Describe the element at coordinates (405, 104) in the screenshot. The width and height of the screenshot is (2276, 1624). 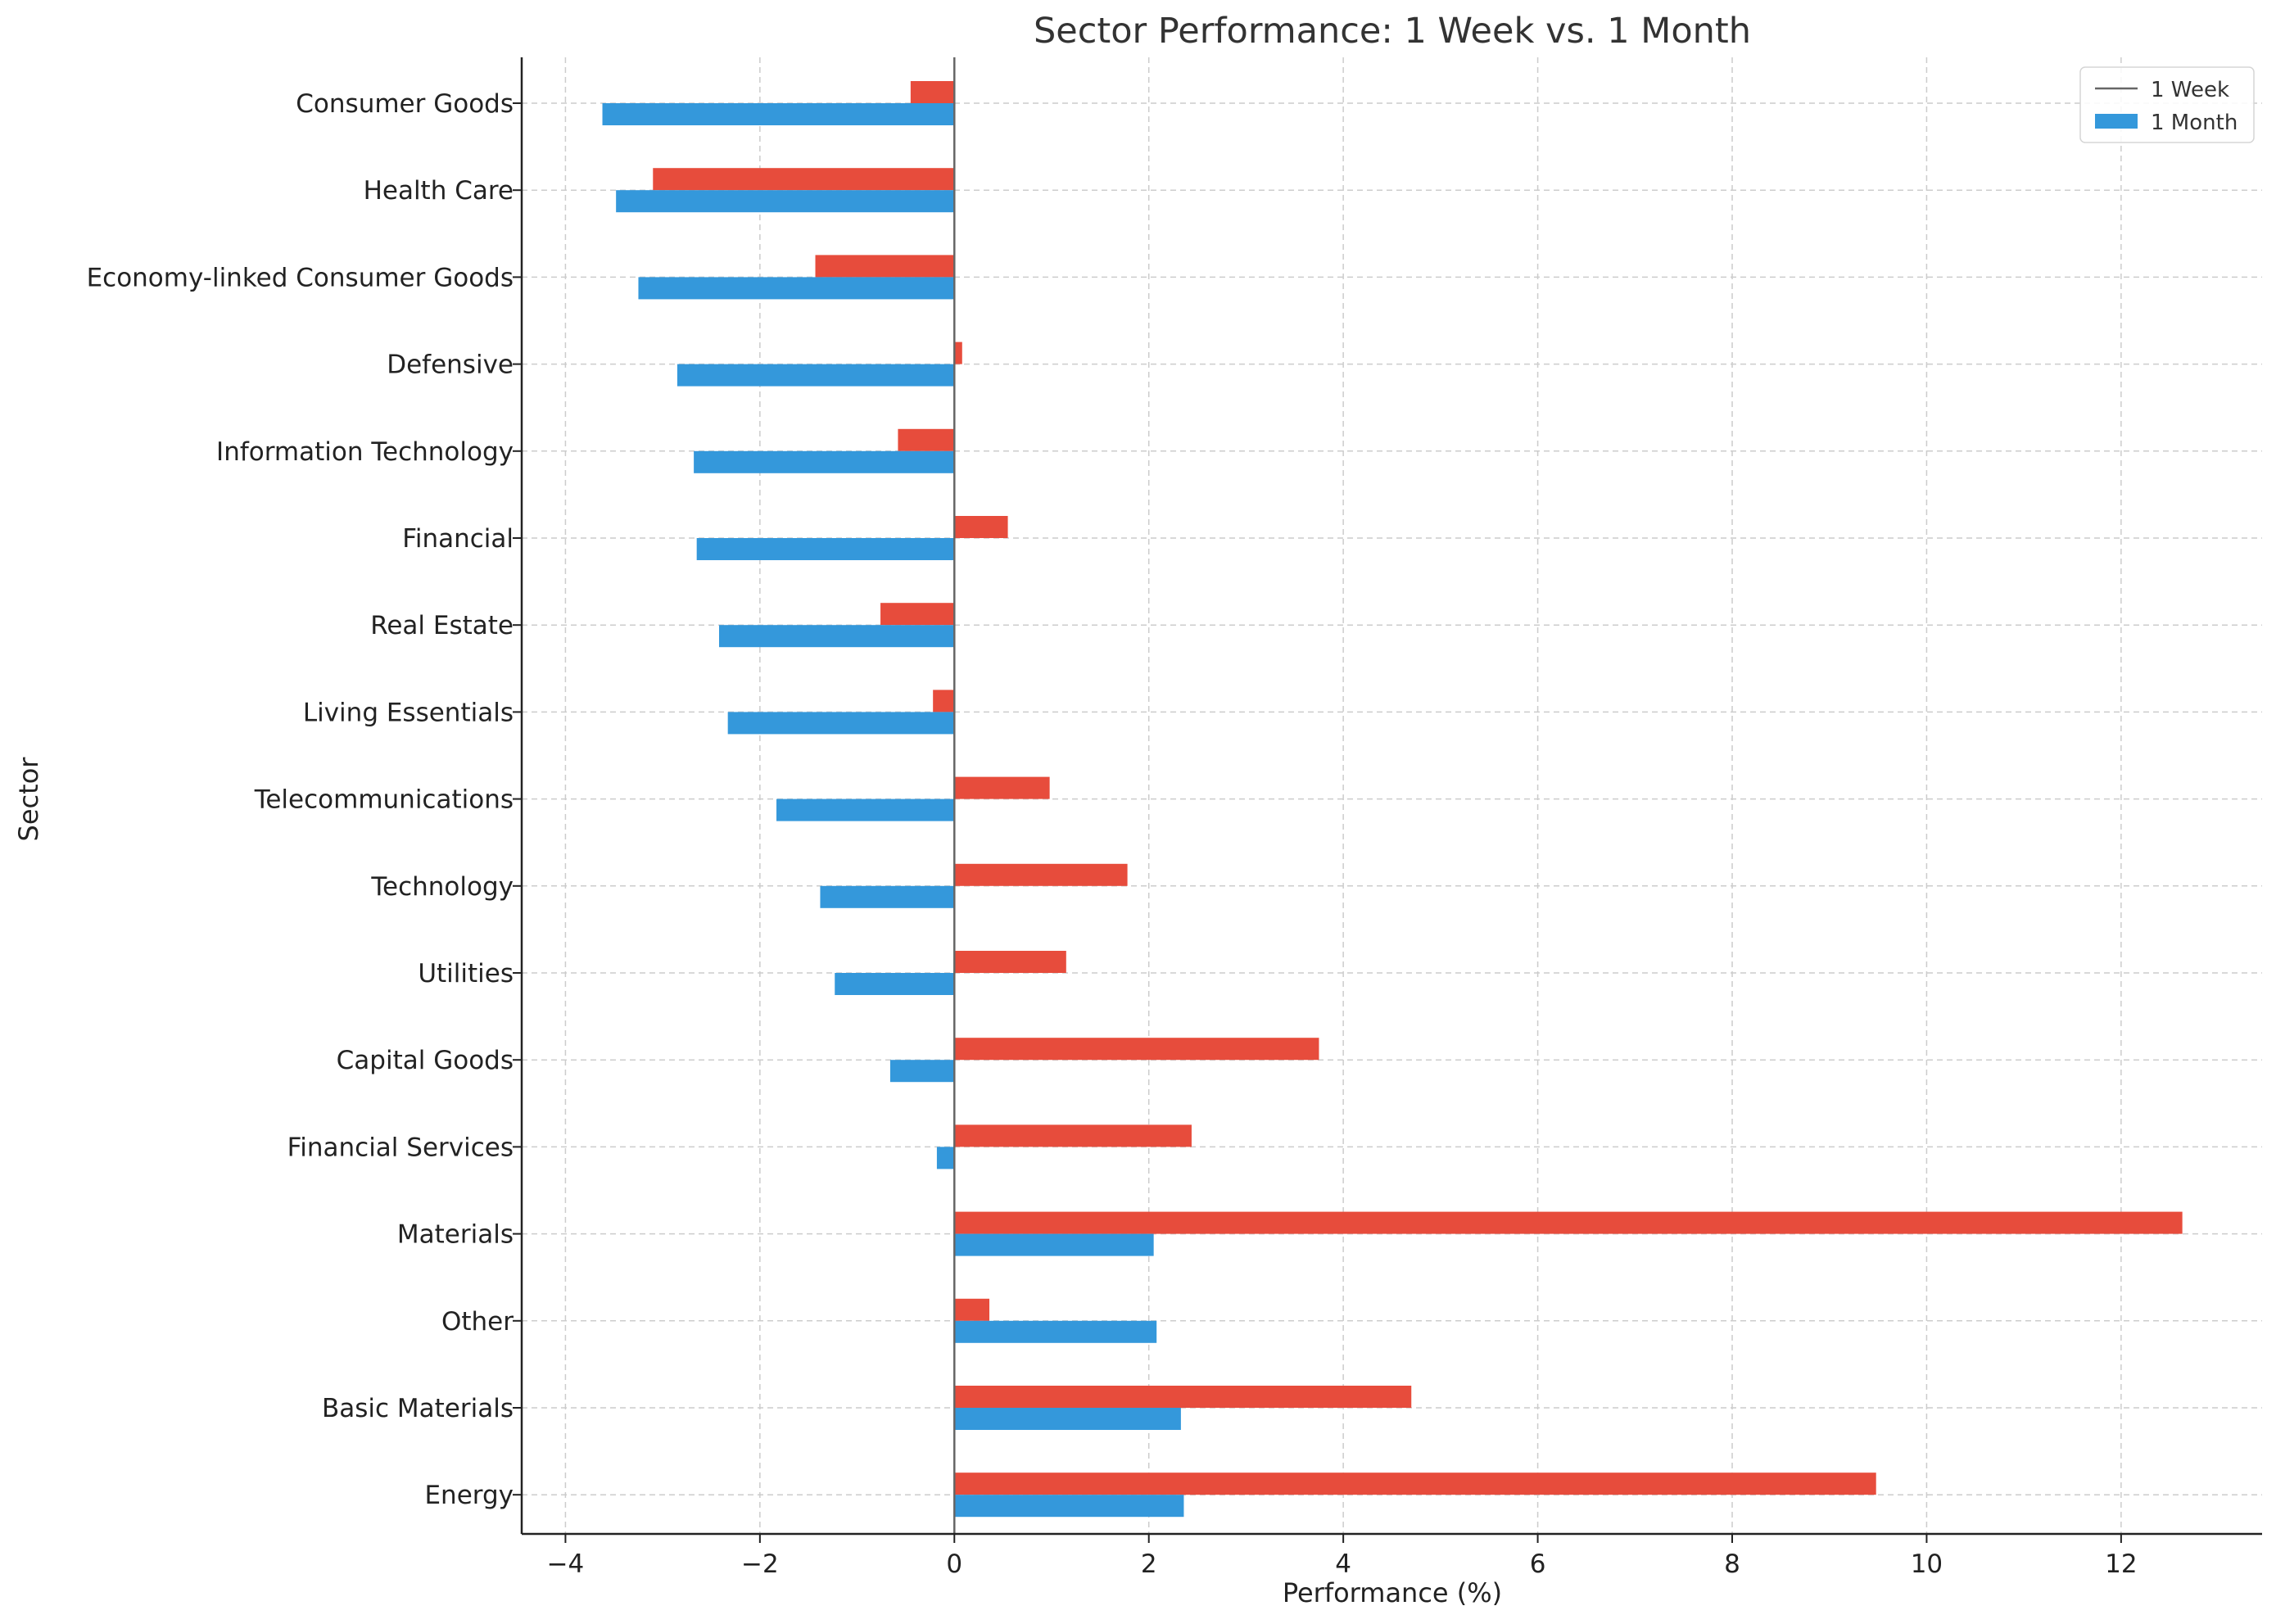
I see `y-tick-label: Consumer Goods` at that location.